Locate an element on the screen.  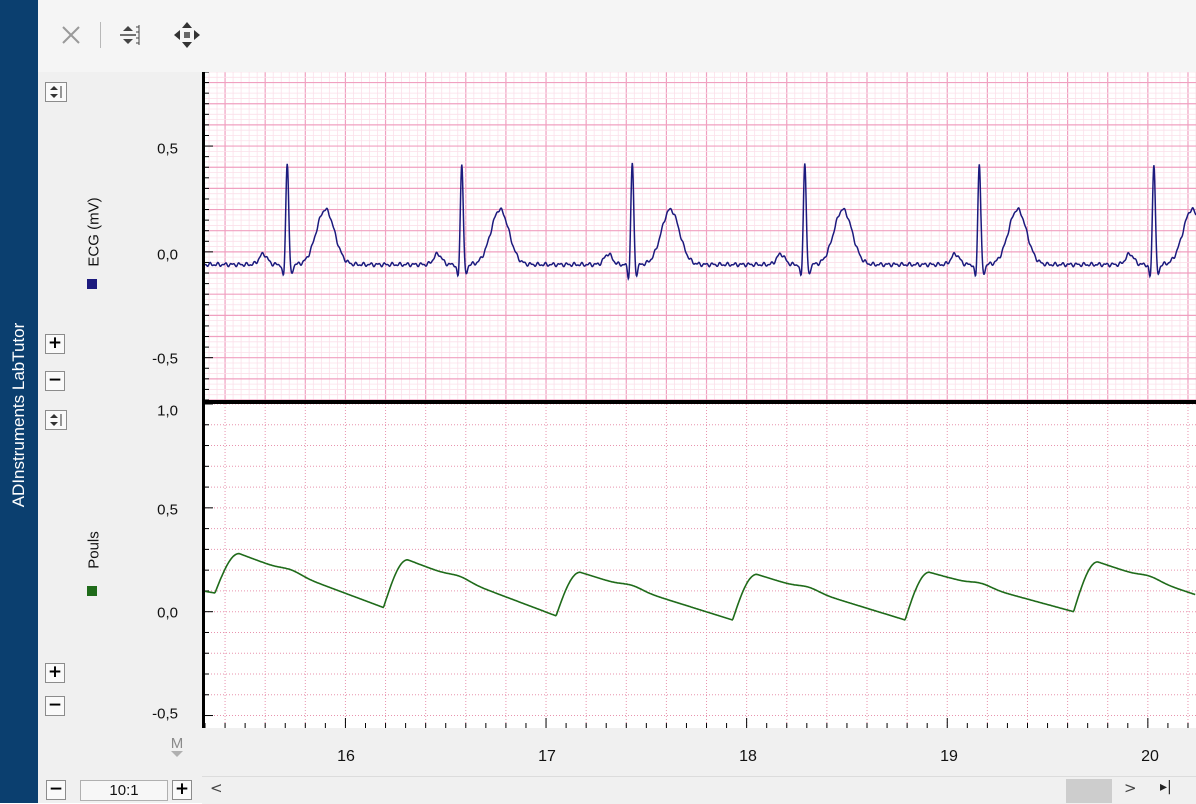
pouls-trace is located at coordinates (700, 586).